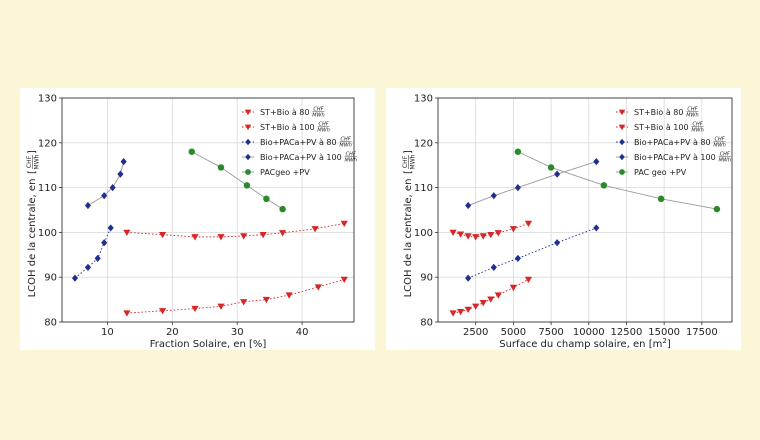 Image resolution: width=760 pixels, height=440 pixels. What do you see at coordinates (550, 332) in the screenshot?
I see `x-tick-label: 7500` at bounding box center [550, 332].